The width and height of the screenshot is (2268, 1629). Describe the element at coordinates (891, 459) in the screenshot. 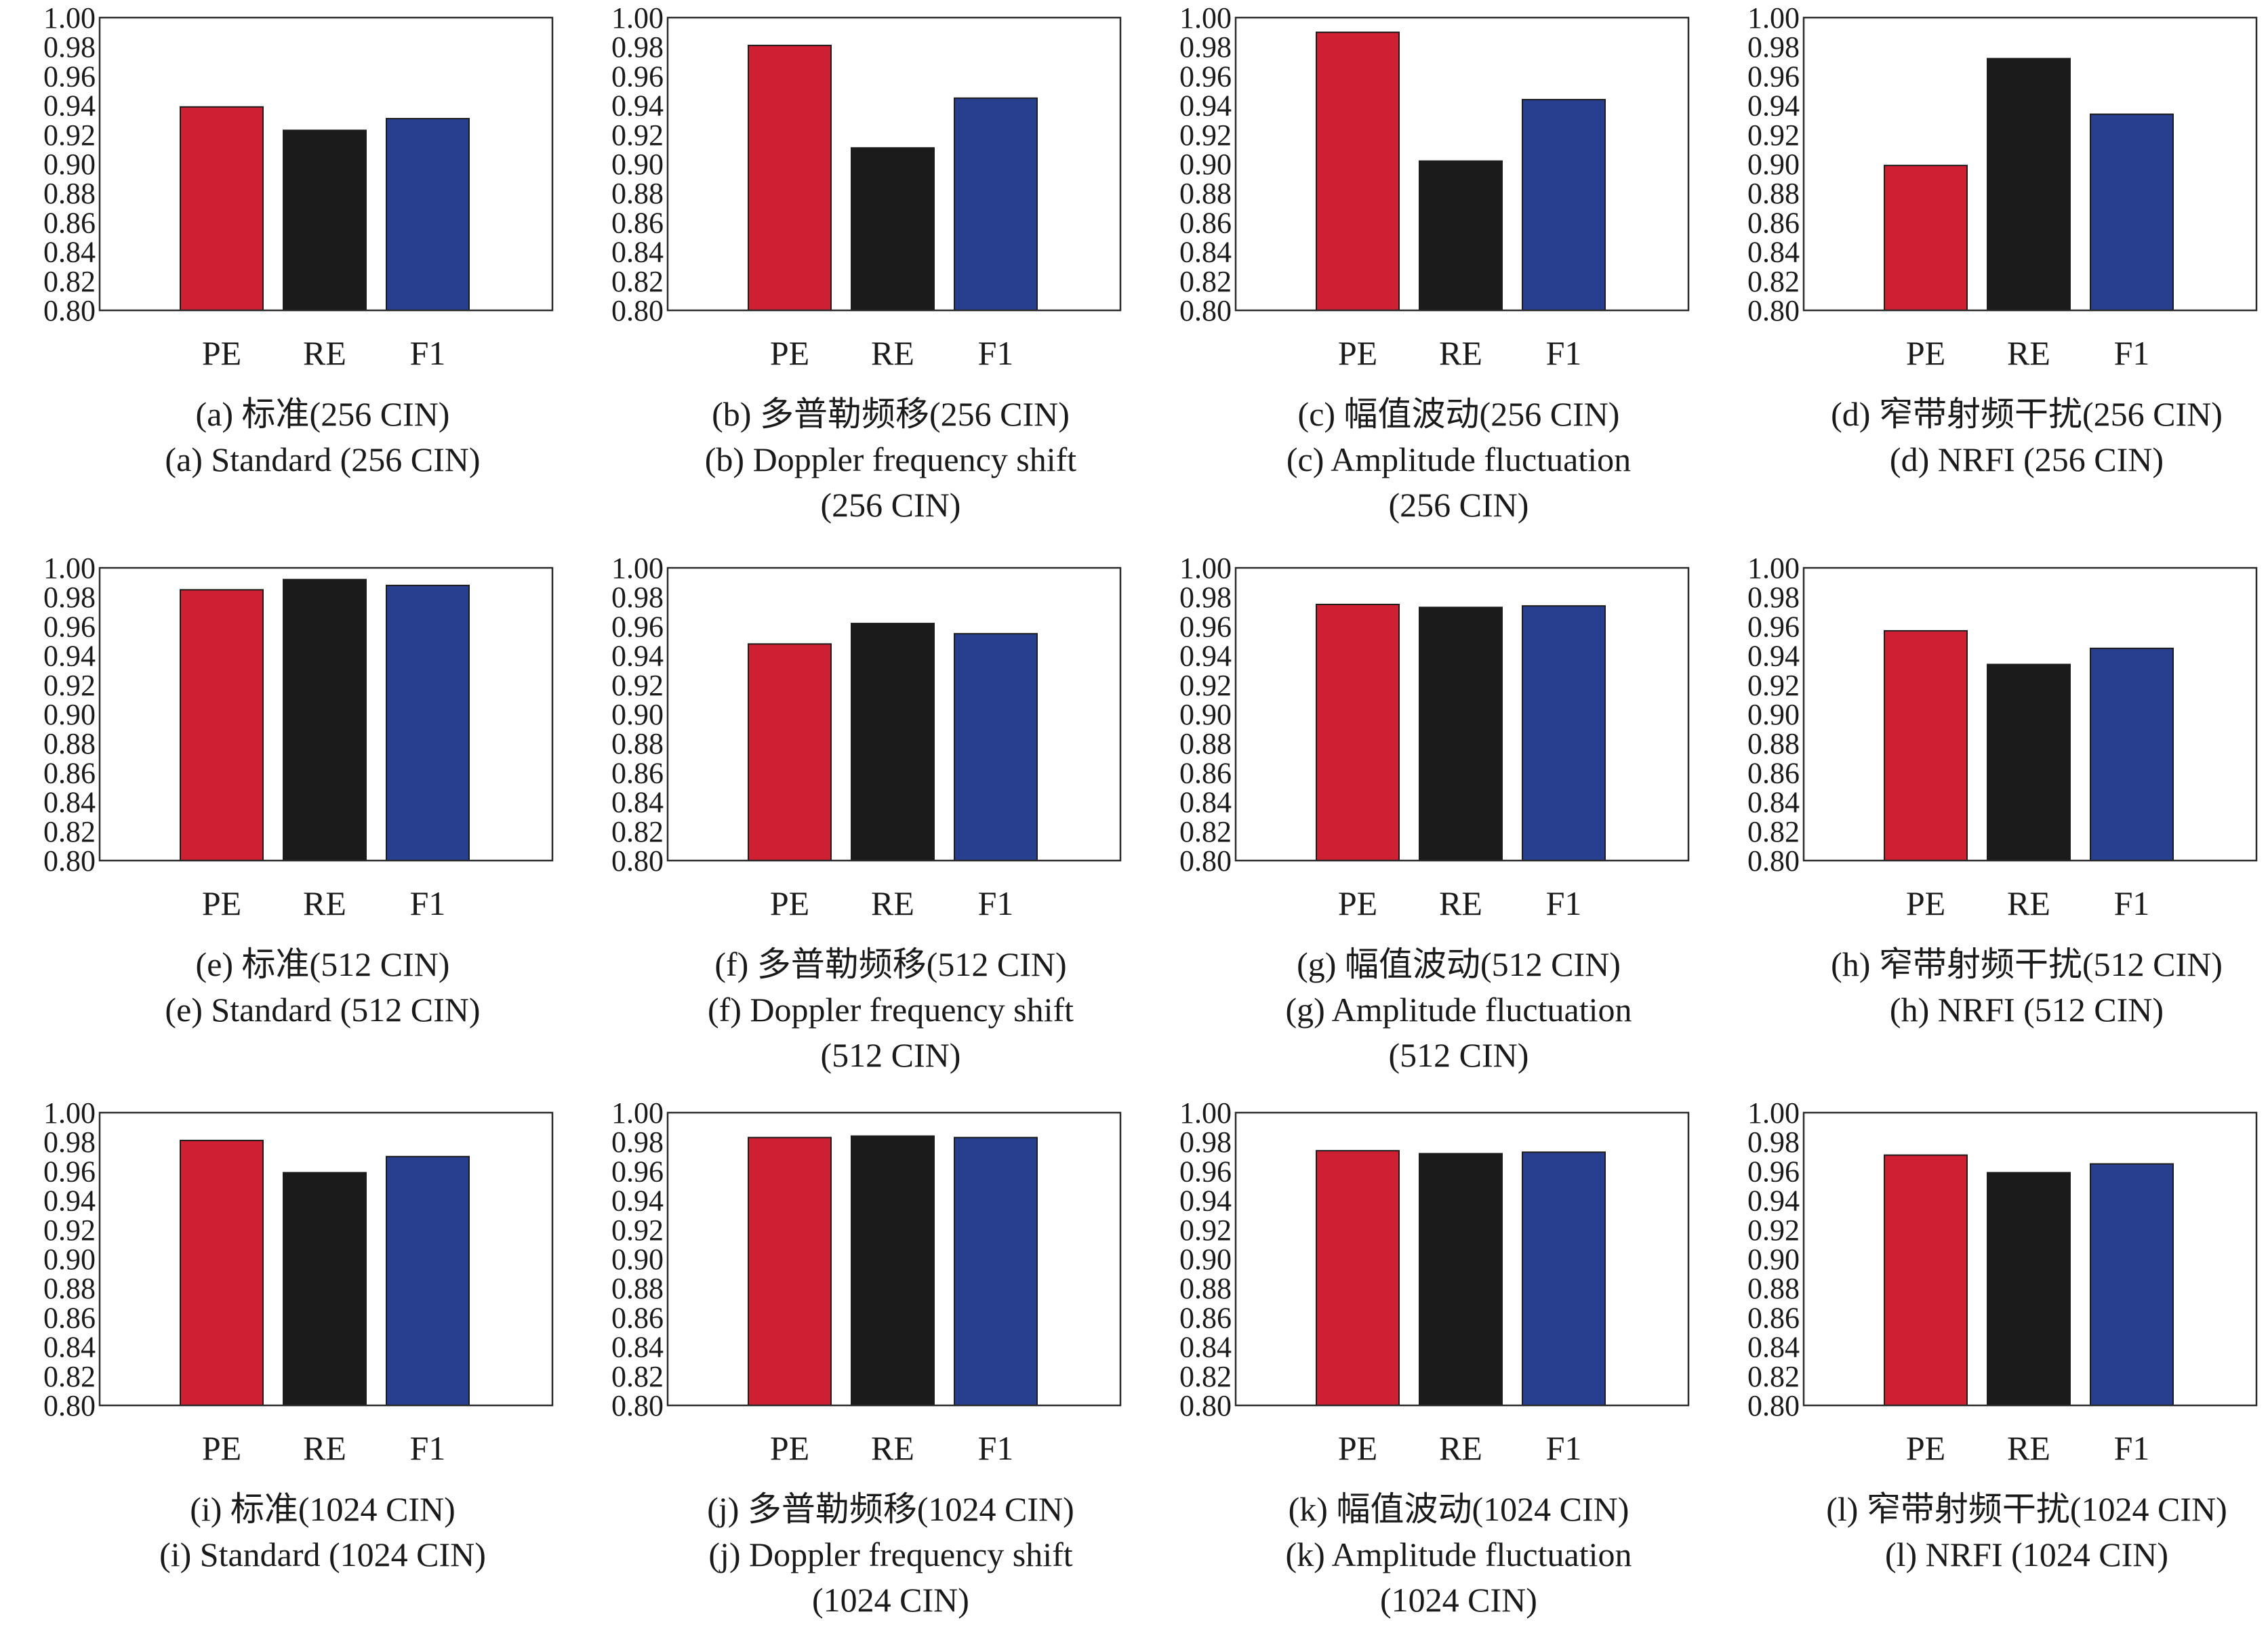

I see `subplot-caption-line: (b) Doppler frequency shift` at that location.